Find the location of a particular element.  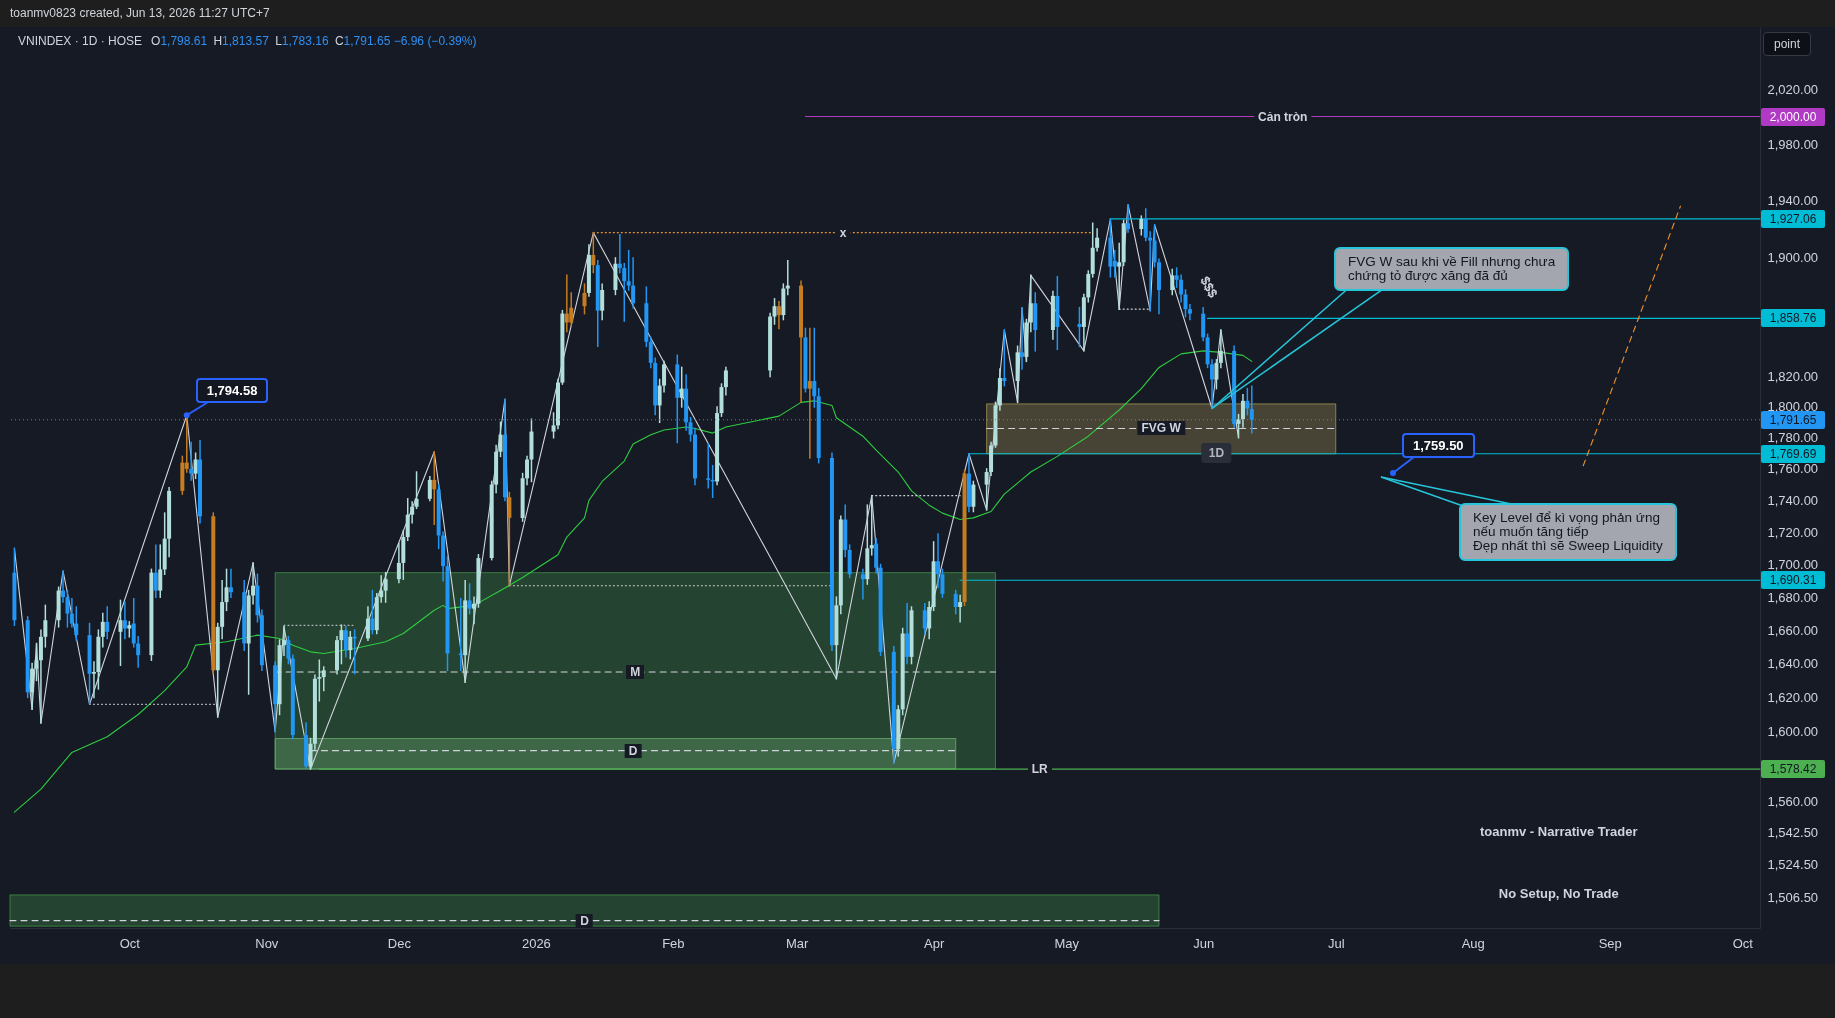

annotation: 1,759.50 is located at coordinates (1438, 445).